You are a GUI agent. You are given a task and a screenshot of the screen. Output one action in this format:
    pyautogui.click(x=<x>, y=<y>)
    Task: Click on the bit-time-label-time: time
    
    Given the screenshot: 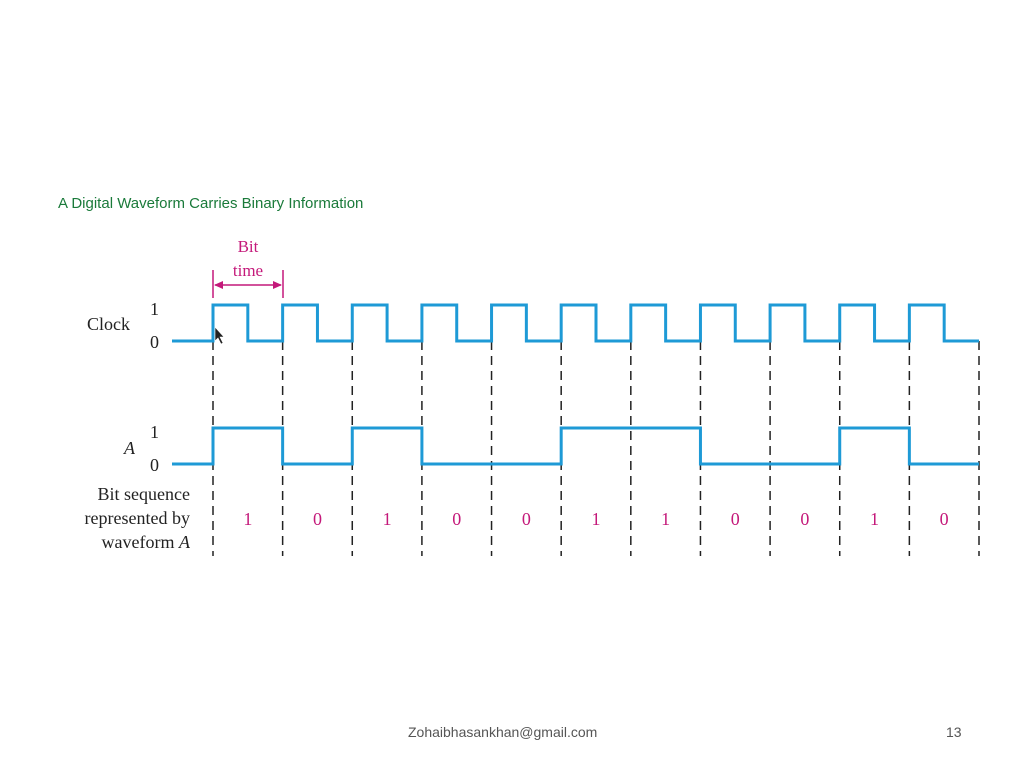 What is the action you would take?
    pyautogui.click(x=248, y=270)
    